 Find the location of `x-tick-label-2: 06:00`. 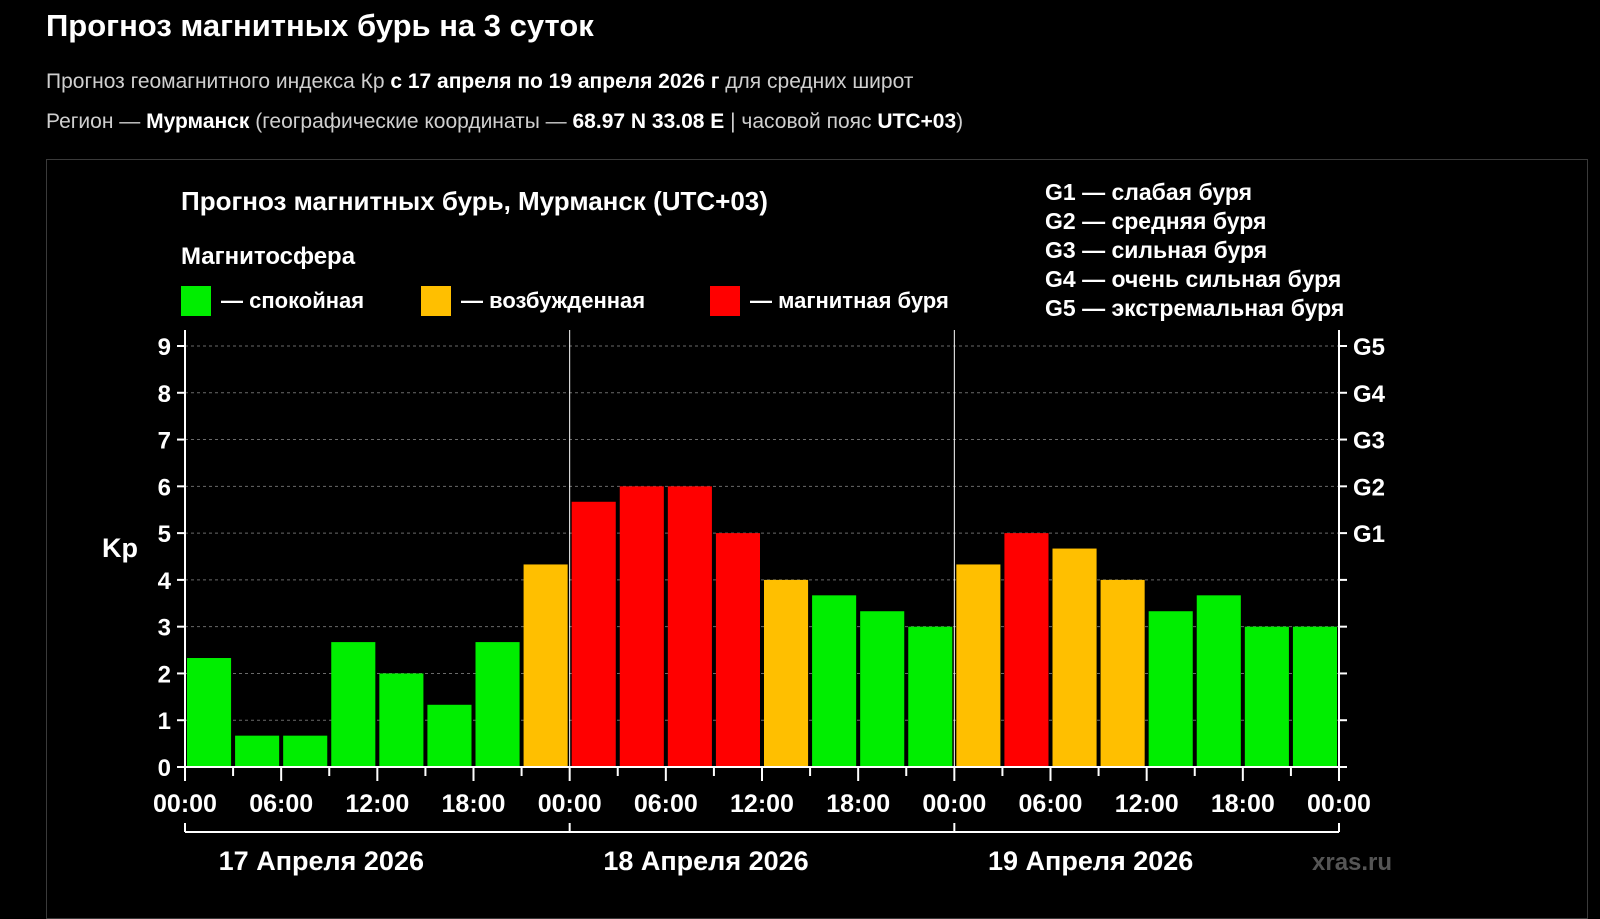

x-tick-label-2: 06:00 is located at coordinates (281, 804).